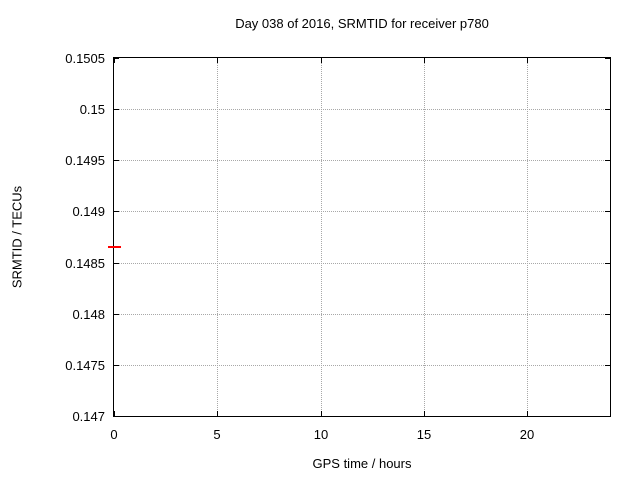 The height and width of the screenshot is (480, 640). What do you see at coordinates (85, 58) in the screenshot?
I see `y-tick-label: 0.1505` at bounding box center [85, 58].